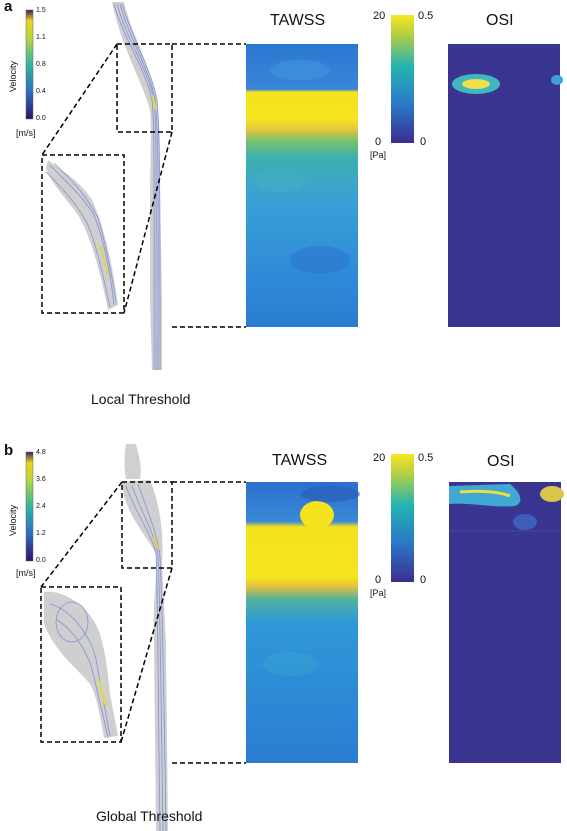 The height and width of the screenshot is (831, 567). Describe the element at coordinates (41, 91) in the screenshot. I see `velocity-tick: 0.4` at that location.